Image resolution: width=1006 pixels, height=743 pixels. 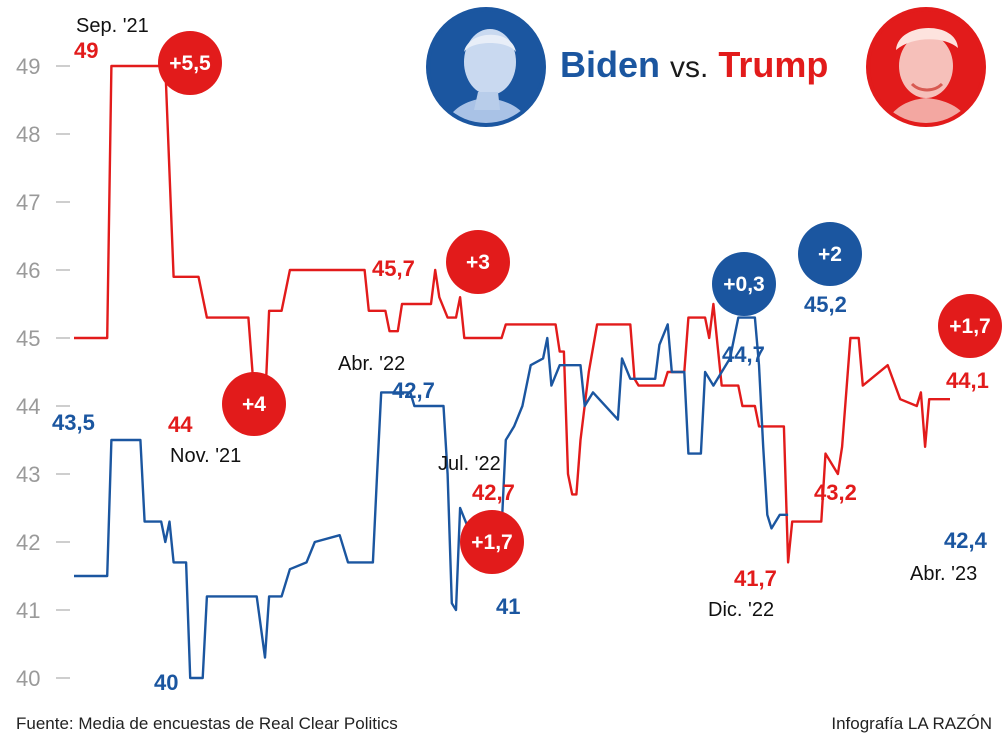 I want to click on value-label: 41, so click(x=508, y=606).